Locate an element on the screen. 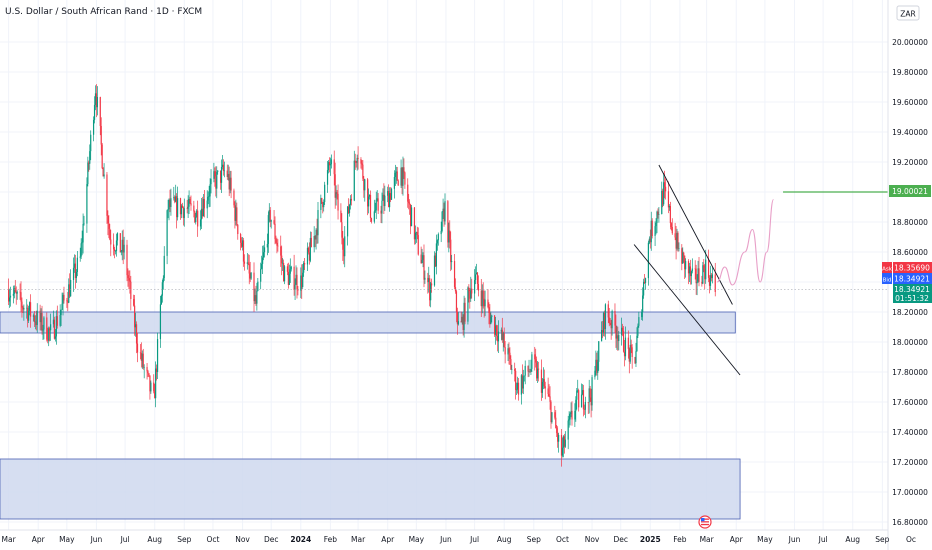 The image size is (932, 550). currency-button is located at coordinates (908, 13).